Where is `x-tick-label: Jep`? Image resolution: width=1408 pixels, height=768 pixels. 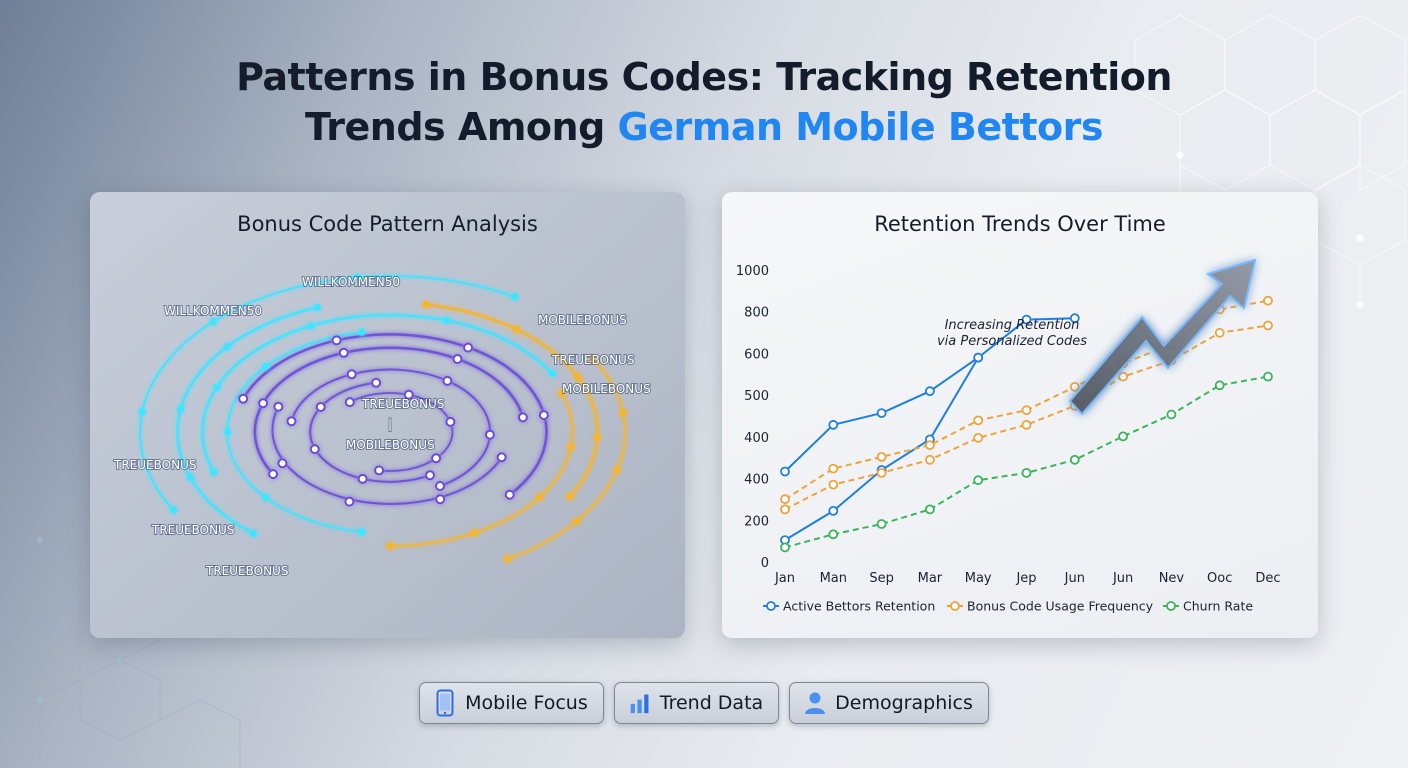 x-tick-label: Jep is located at coordinates (1025, 578).